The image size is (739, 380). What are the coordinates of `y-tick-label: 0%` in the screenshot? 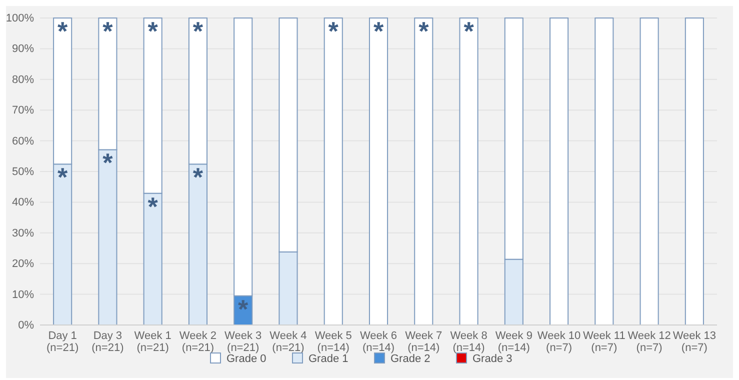 It's located at (26, 326).